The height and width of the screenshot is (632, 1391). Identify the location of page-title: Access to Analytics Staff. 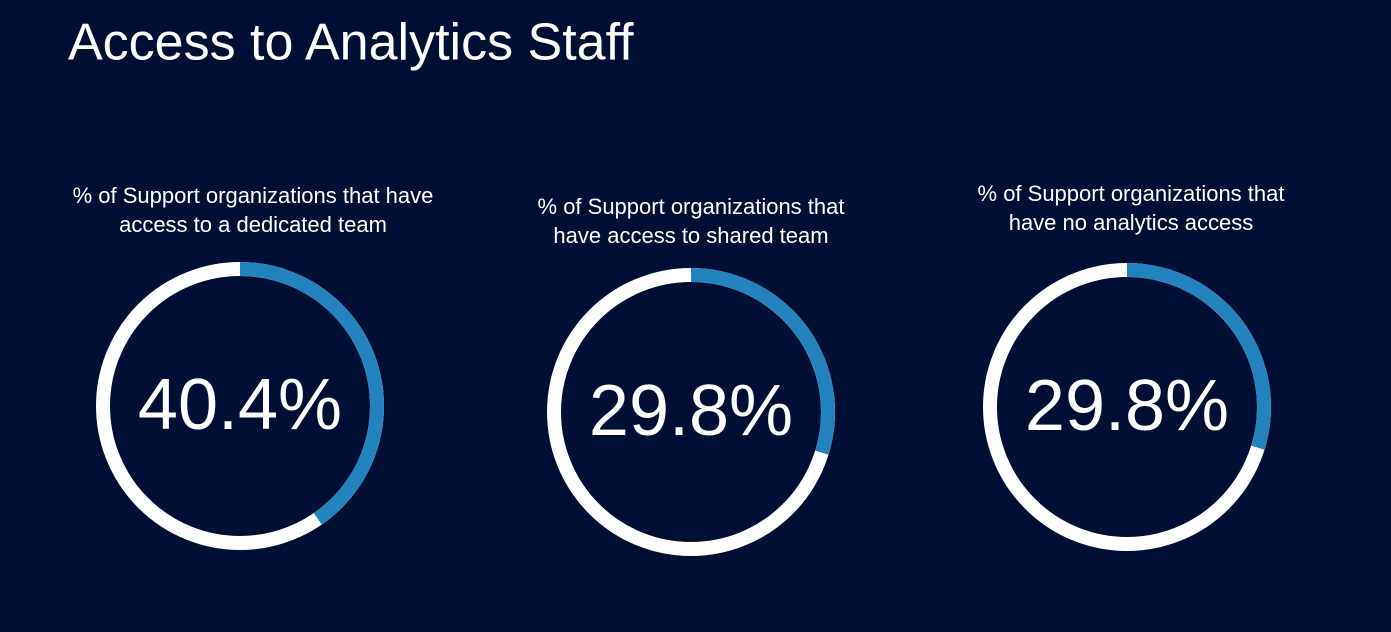
(351, 43).